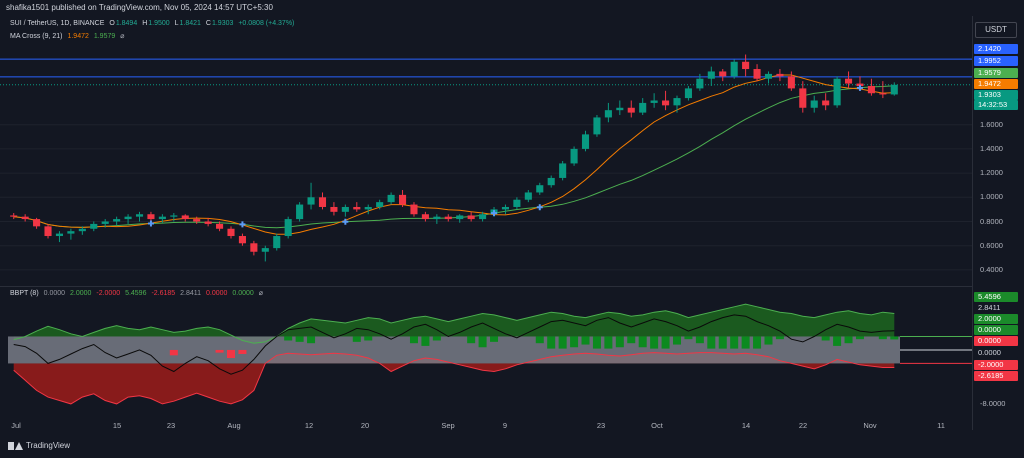  What do you see at coordinates (996, 308) in the screenshot?
I see `tag-bbpt-value: 2.8411` at bounding box center [996, 308].